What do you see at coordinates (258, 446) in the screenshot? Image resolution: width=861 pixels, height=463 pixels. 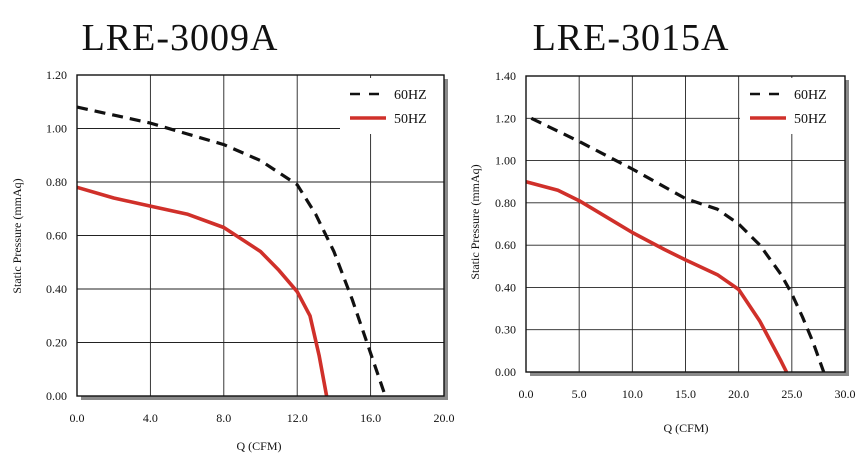 I see `chart1-xlabel: Q (CFM)` at bounding box center [258, 446].